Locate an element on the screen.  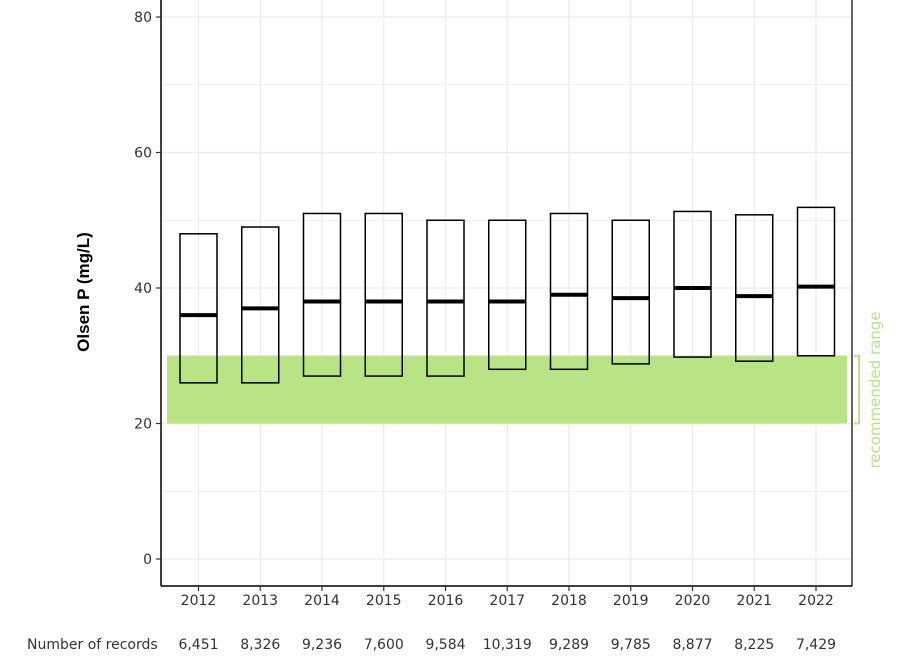
records-row-label: Number of records is located at coordinates (92, 645).